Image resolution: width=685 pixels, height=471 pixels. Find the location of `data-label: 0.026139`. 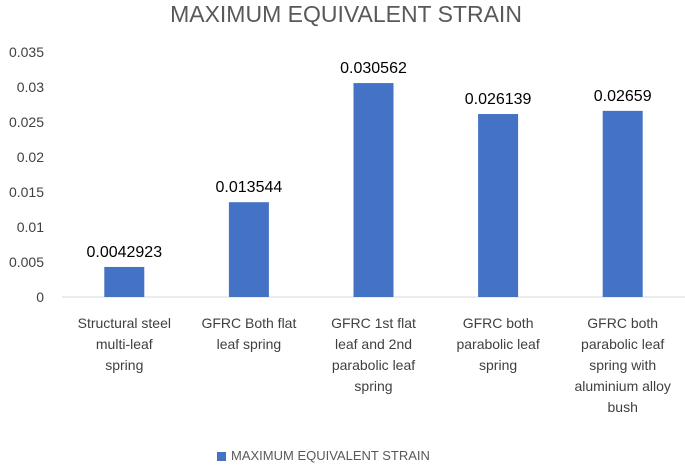

data-label: 0.026139 is located at coordinates (498, 99).